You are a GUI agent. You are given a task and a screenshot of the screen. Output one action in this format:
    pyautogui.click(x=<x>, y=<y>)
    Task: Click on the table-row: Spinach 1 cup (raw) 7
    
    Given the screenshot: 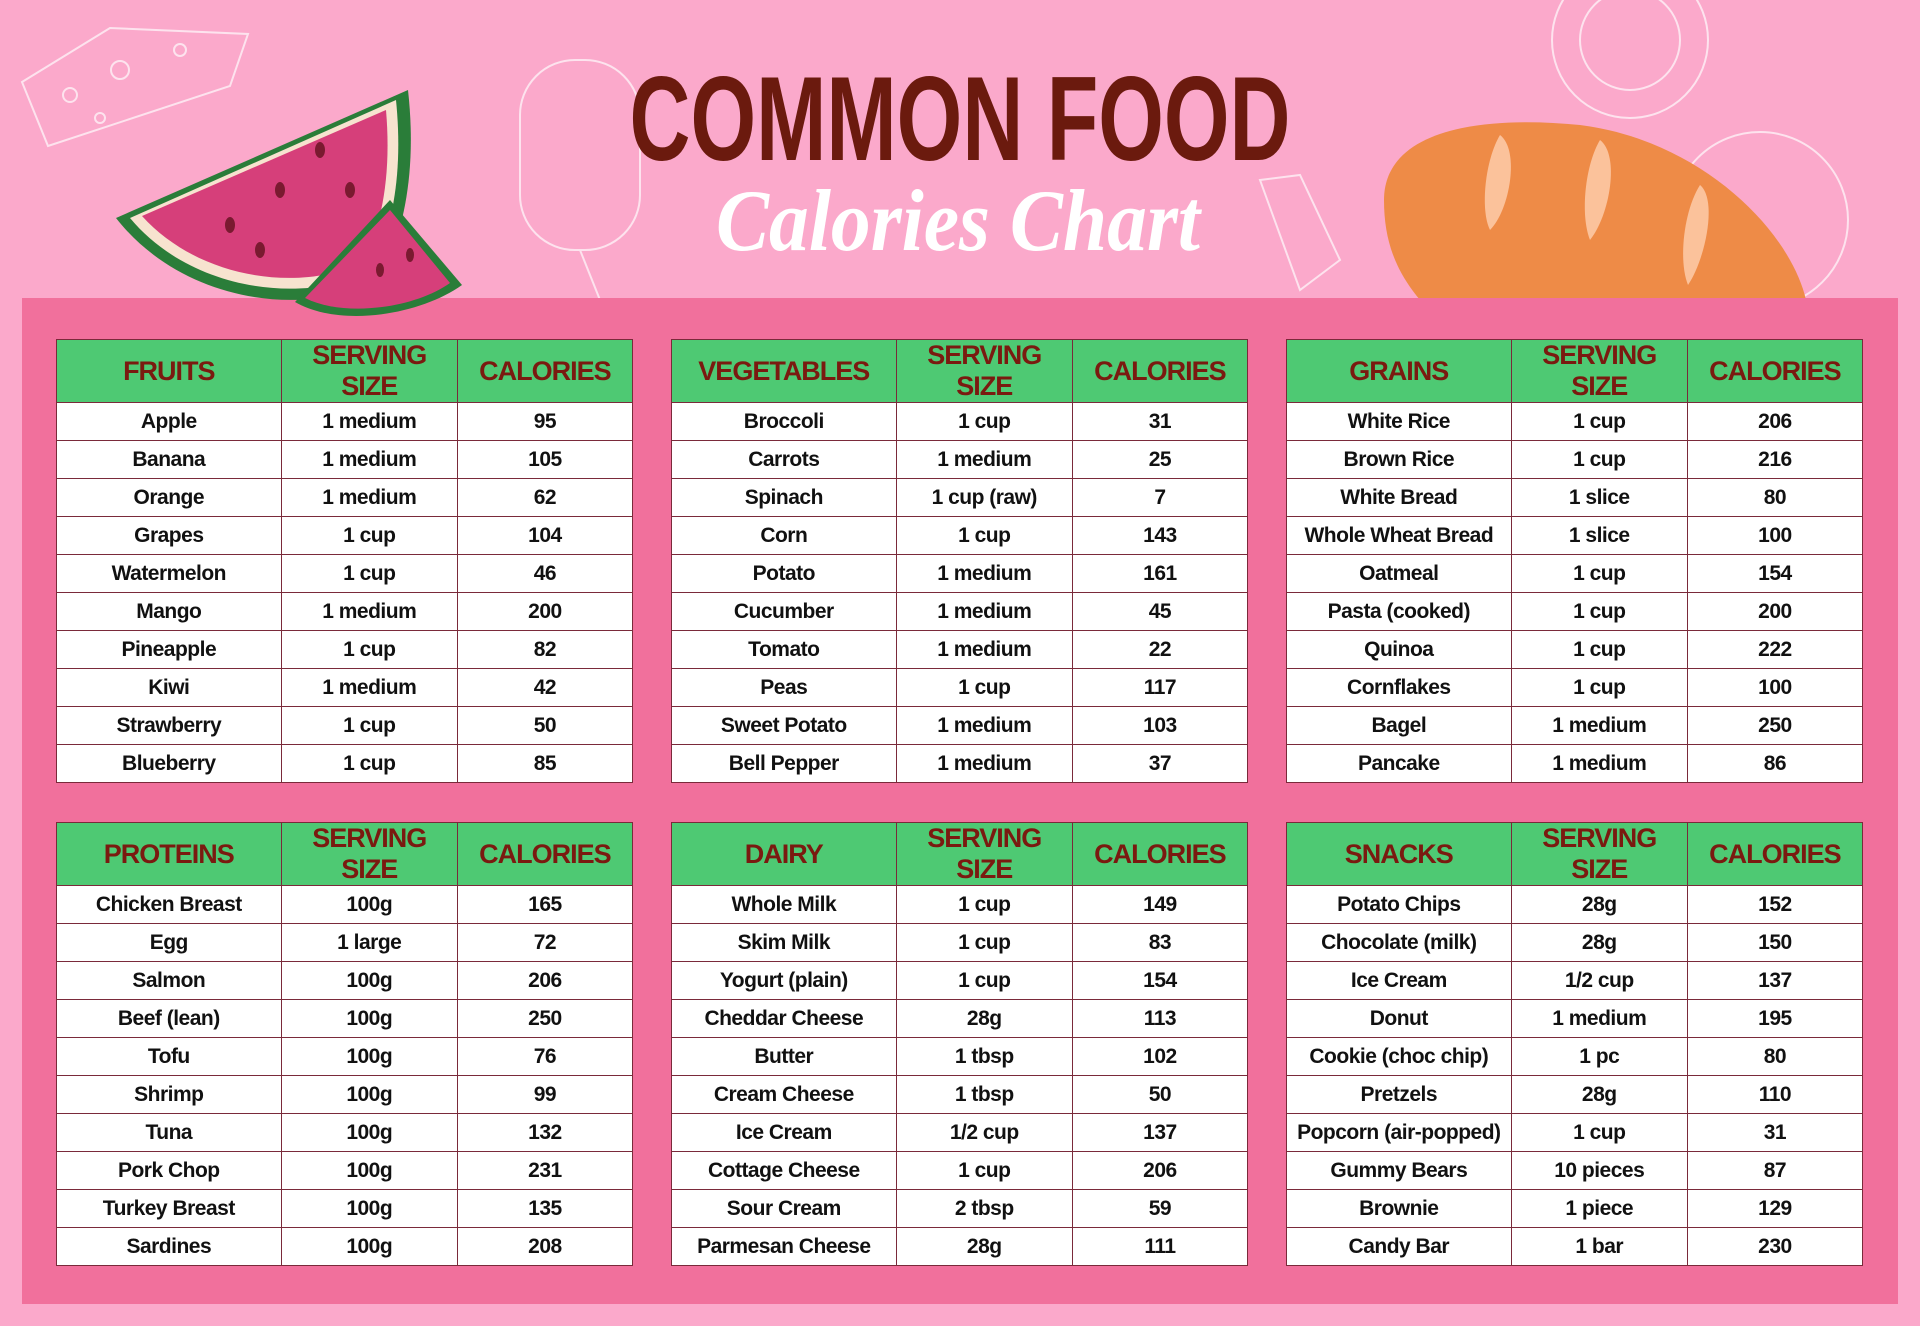 What is the action you would take?
    pyautogui.click(x=960, y=497)
    